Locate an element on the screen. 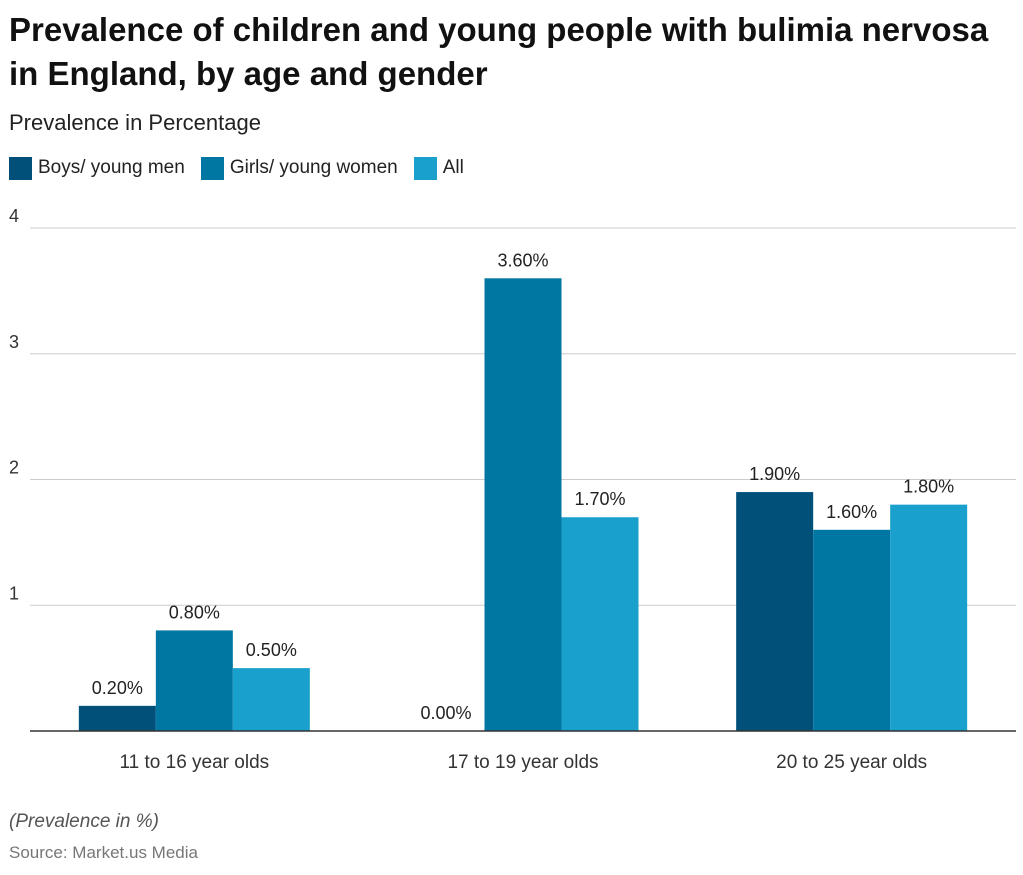 This screenshot has width=1023, height=875. y-tick-label-3: 3 is located at coordinates (14, 342).